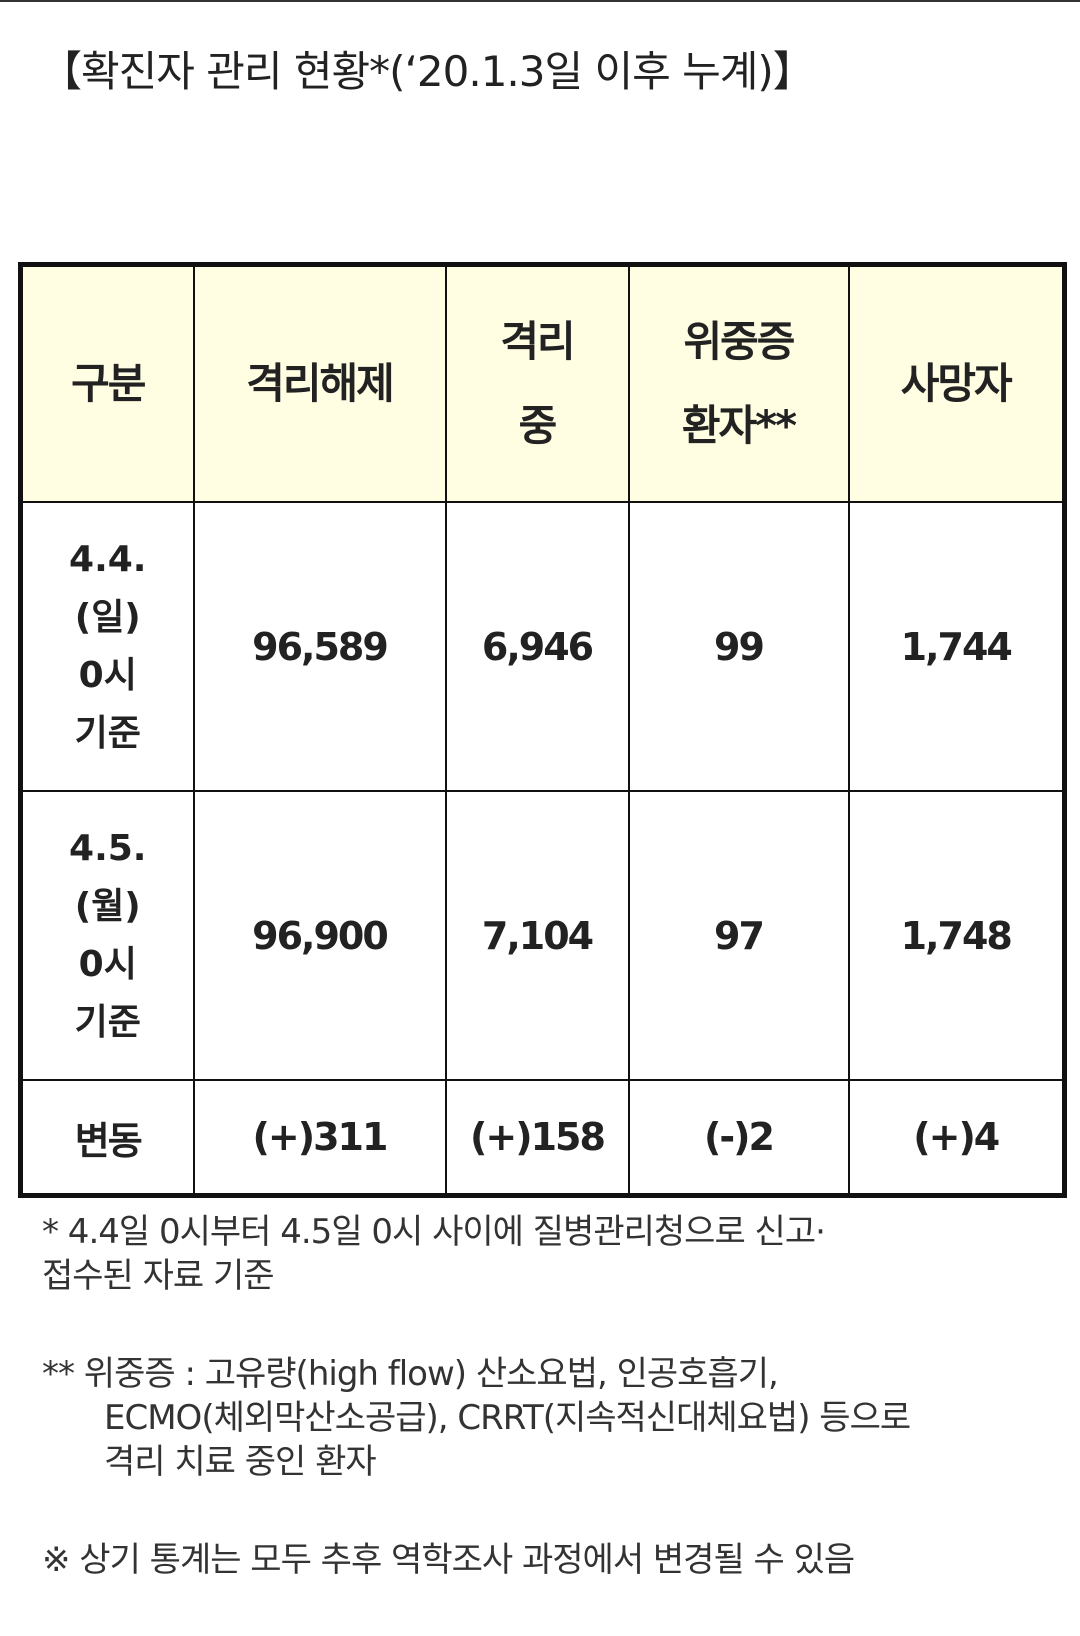  Describe the element at coordinates (537, 341) in the screenshot. I see `header-text: 격리` at that location.